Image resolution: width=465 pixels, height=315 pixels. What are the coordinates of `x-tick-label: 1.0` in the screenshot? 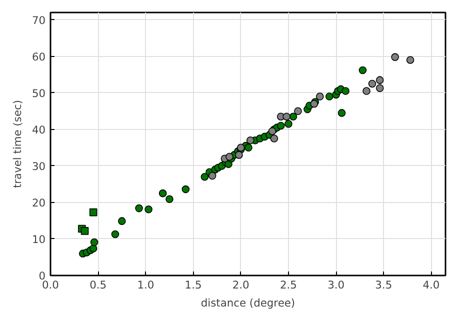 It's located at (145, 285).